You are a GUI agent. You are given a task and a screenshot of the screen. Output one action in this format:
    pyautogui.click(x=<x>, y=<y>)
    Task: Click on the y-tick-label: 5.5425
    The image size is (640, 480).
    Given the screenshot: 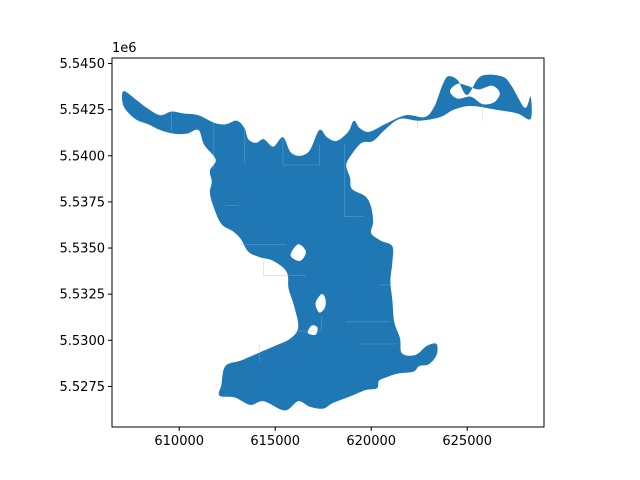 What is the action you would take?
    pyautogui.click(x=83, y=110)
    